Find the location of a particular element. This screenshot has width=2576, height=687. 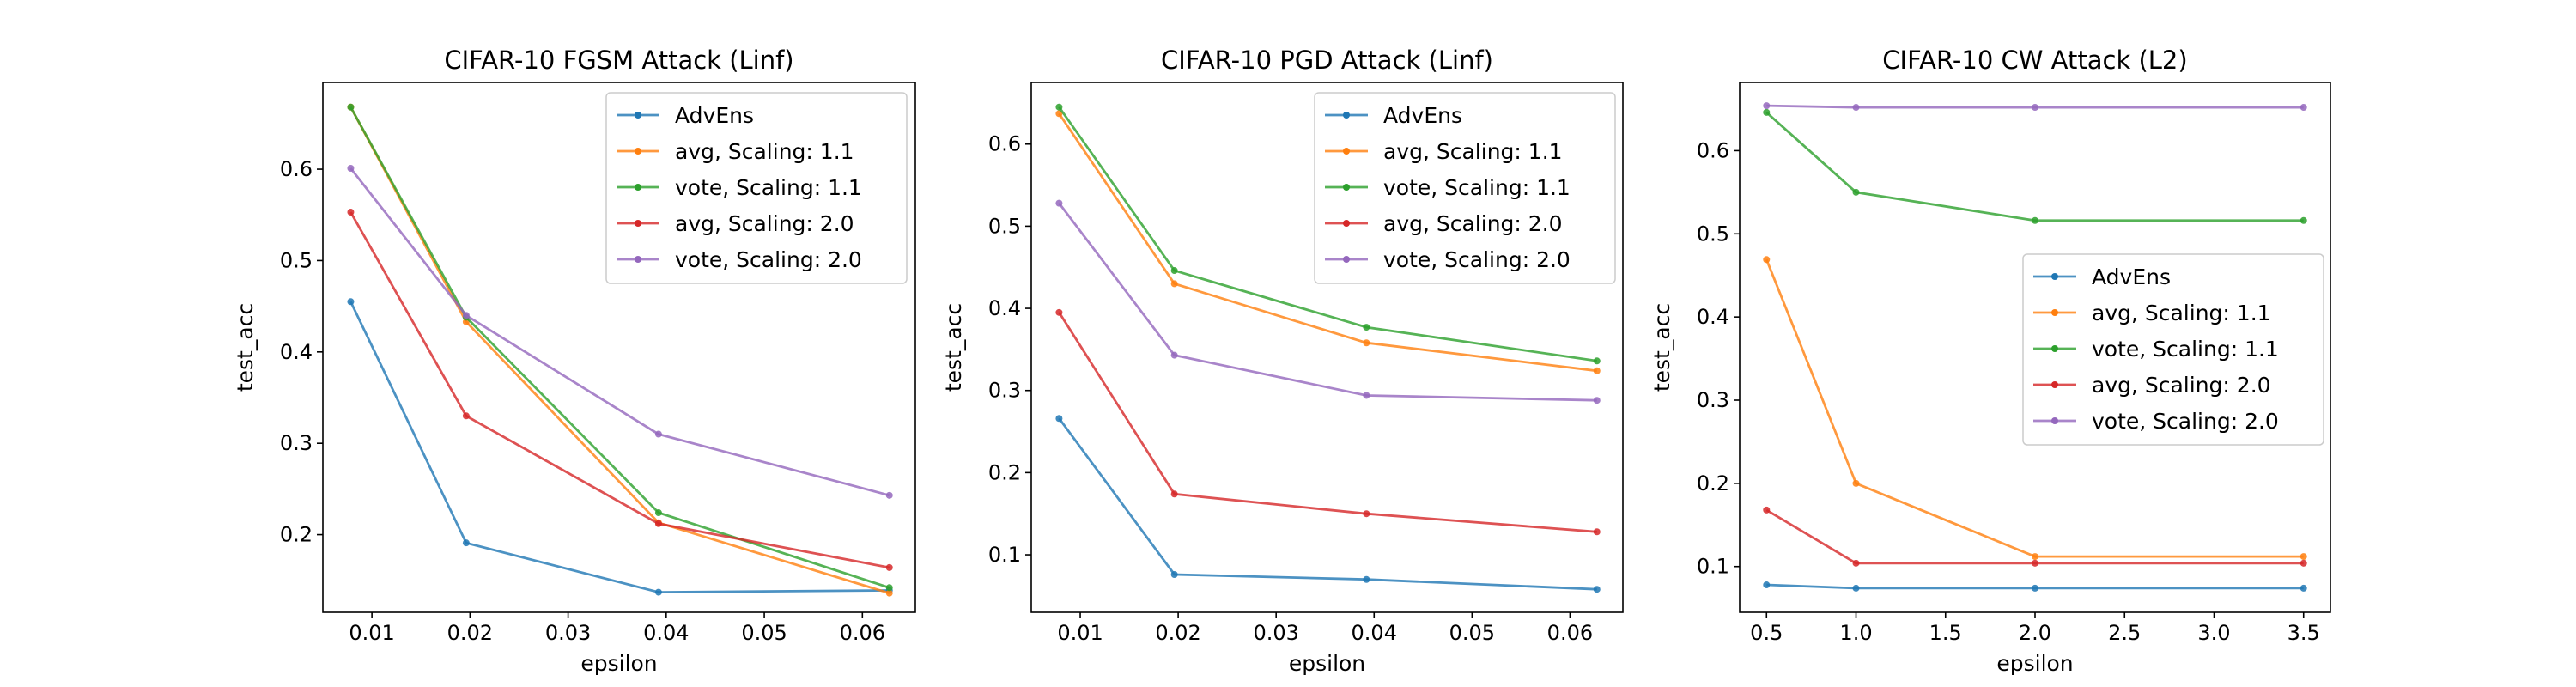

y-tick-label: 0.5 is located at coordinates (1713, 234).